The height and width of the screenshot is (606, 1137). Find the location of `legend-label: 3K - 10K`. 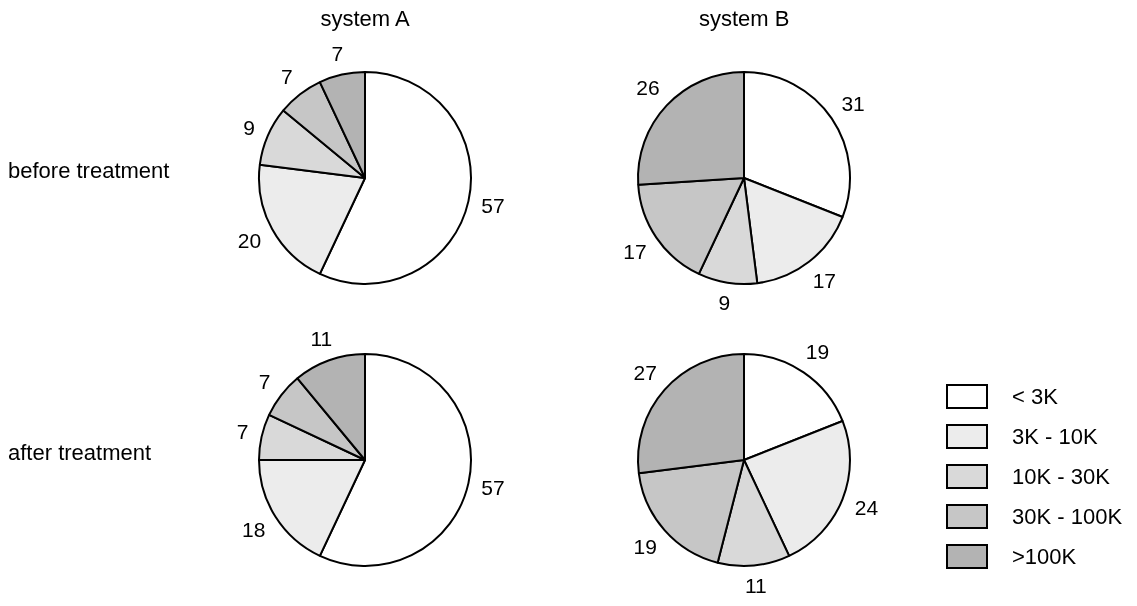

legend-label: 3K - 10K is located at coordinates (1055, 436).